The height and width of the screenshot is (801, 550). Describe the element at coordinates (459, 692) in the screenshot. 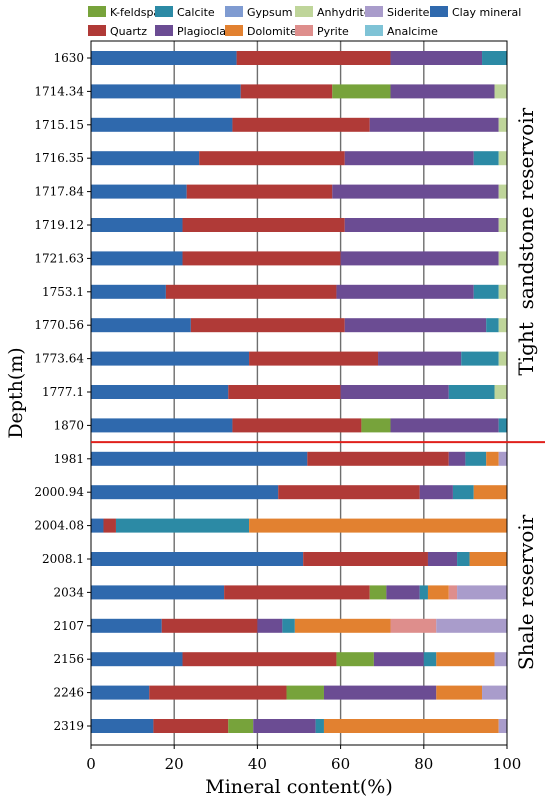

I see `bar-2246-dolomite` at that location.